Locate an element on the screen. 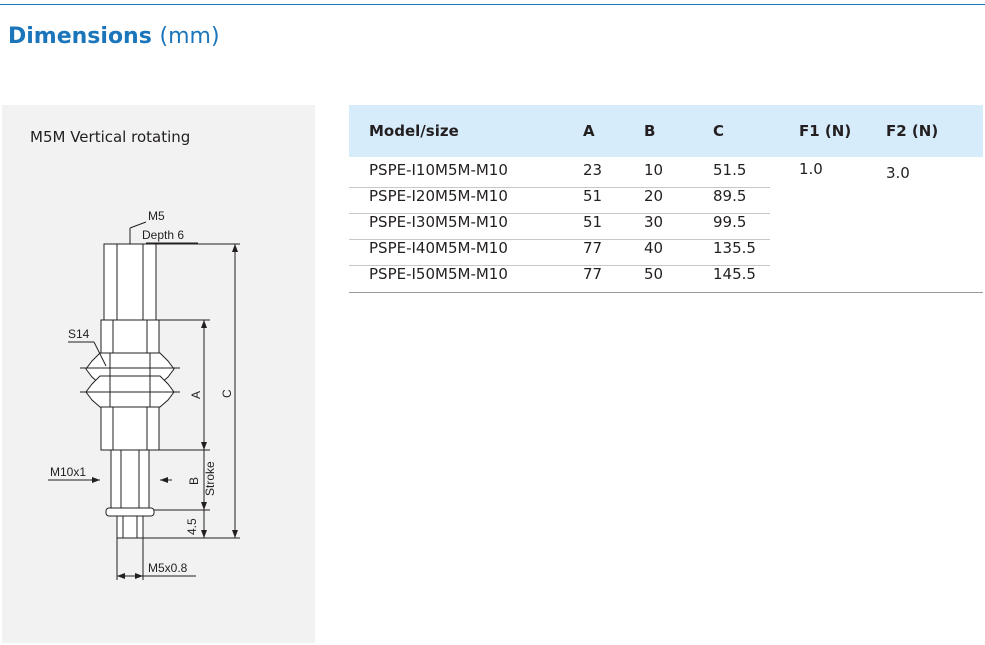  header-a: A is located at coordinates (589, 131).